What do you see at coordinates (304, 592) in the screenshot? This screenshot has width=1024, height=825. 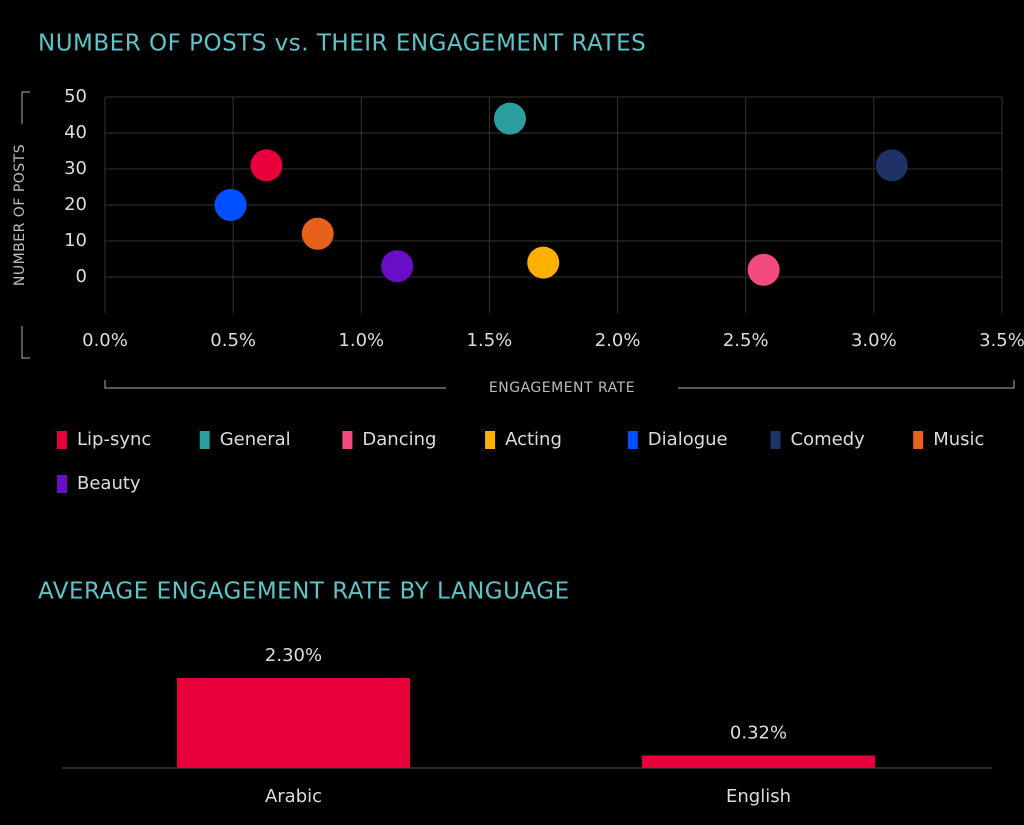 I see `chart-title: AVERAGE ENGAGEMENT RATE BY LANGUAGE` at bounding box center [304, 592].